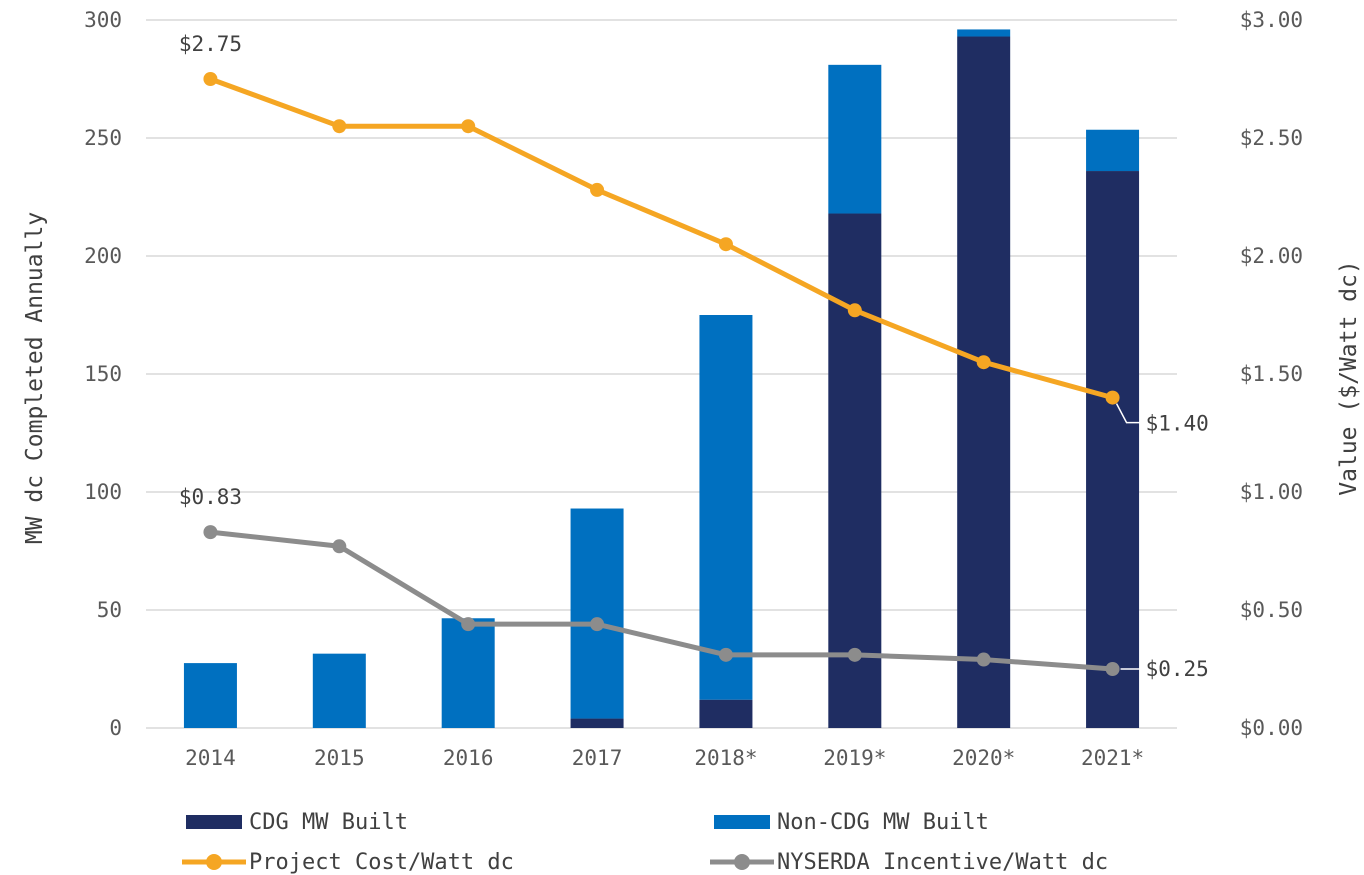 Image resolution: width=1364 pixels, height=875 pixels. I want to click on cdg-mw-built-legend-label: CDG MW Built, so click(328, 822).